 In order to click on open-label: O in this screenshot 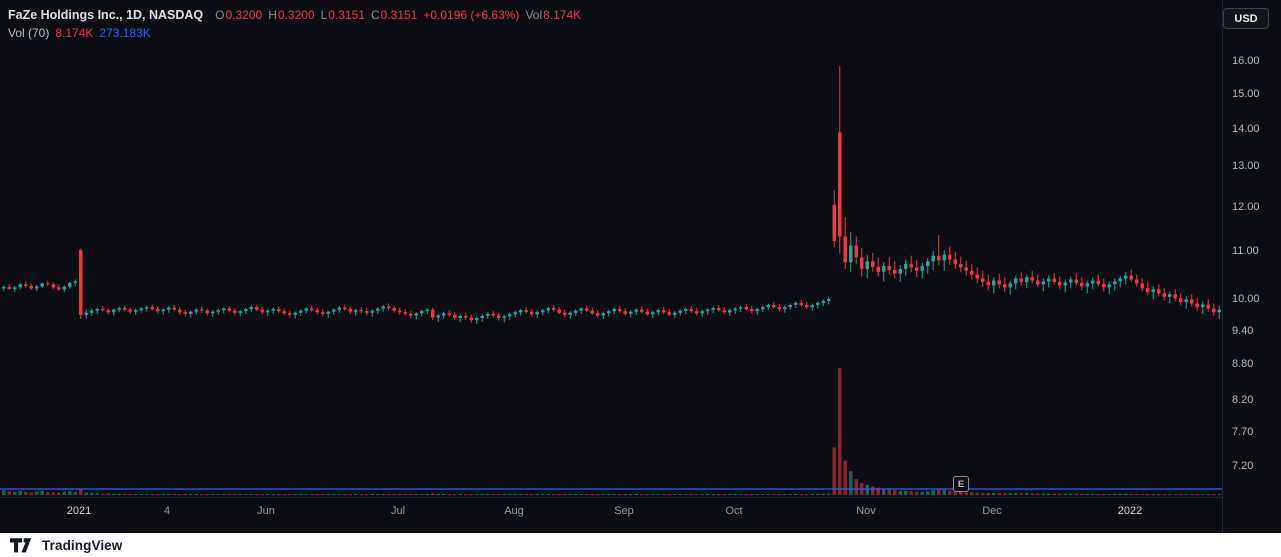, I will do `click(220, 15)`.